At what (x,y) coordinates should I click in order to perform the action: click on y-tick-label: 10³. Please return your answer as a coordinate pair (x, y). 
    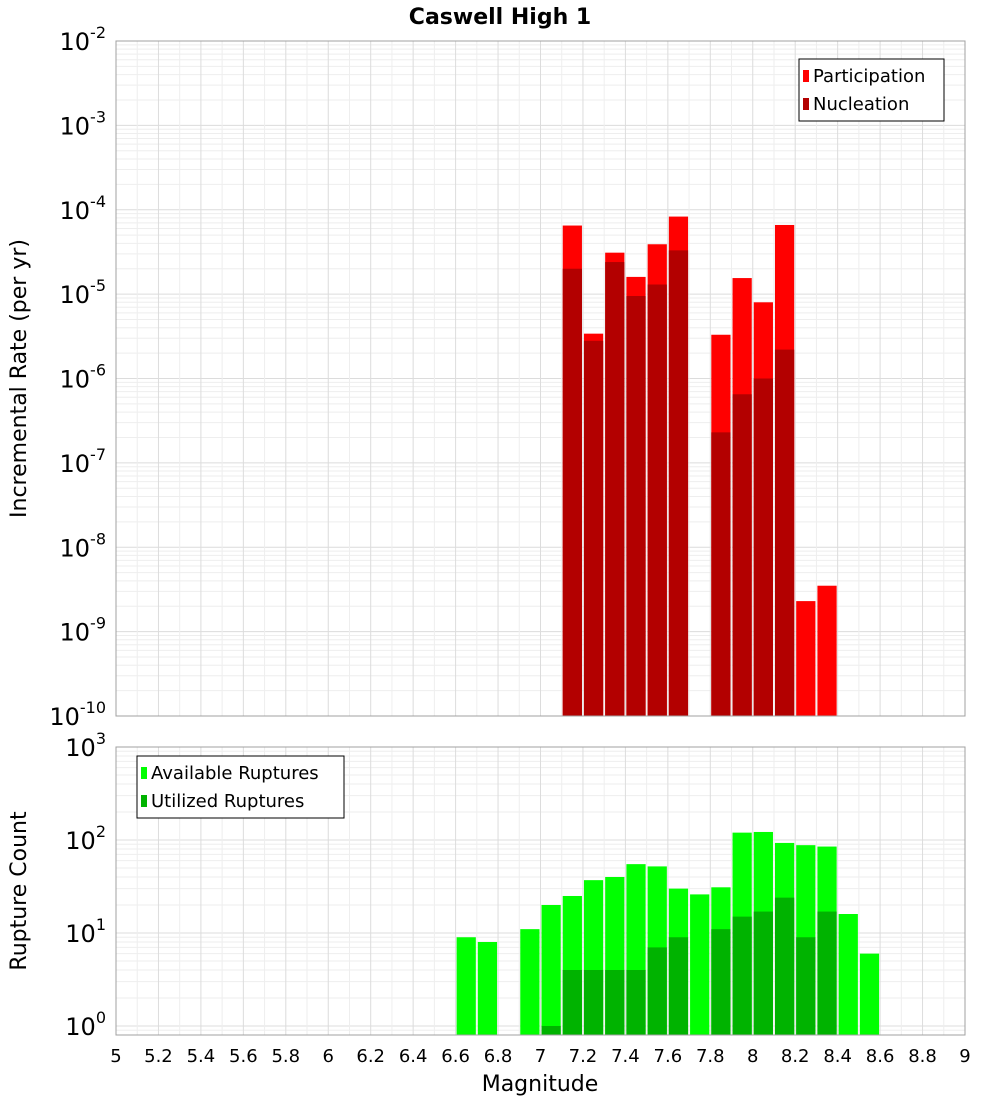
    Looking at the image, I should click on (85, 745).